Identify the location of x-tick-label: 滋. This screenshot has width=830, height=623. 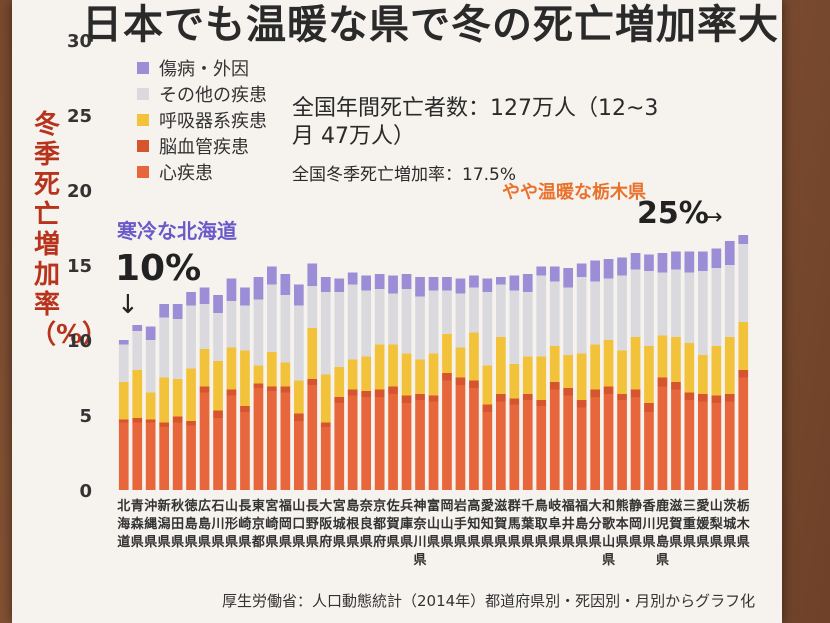
(675, 506).